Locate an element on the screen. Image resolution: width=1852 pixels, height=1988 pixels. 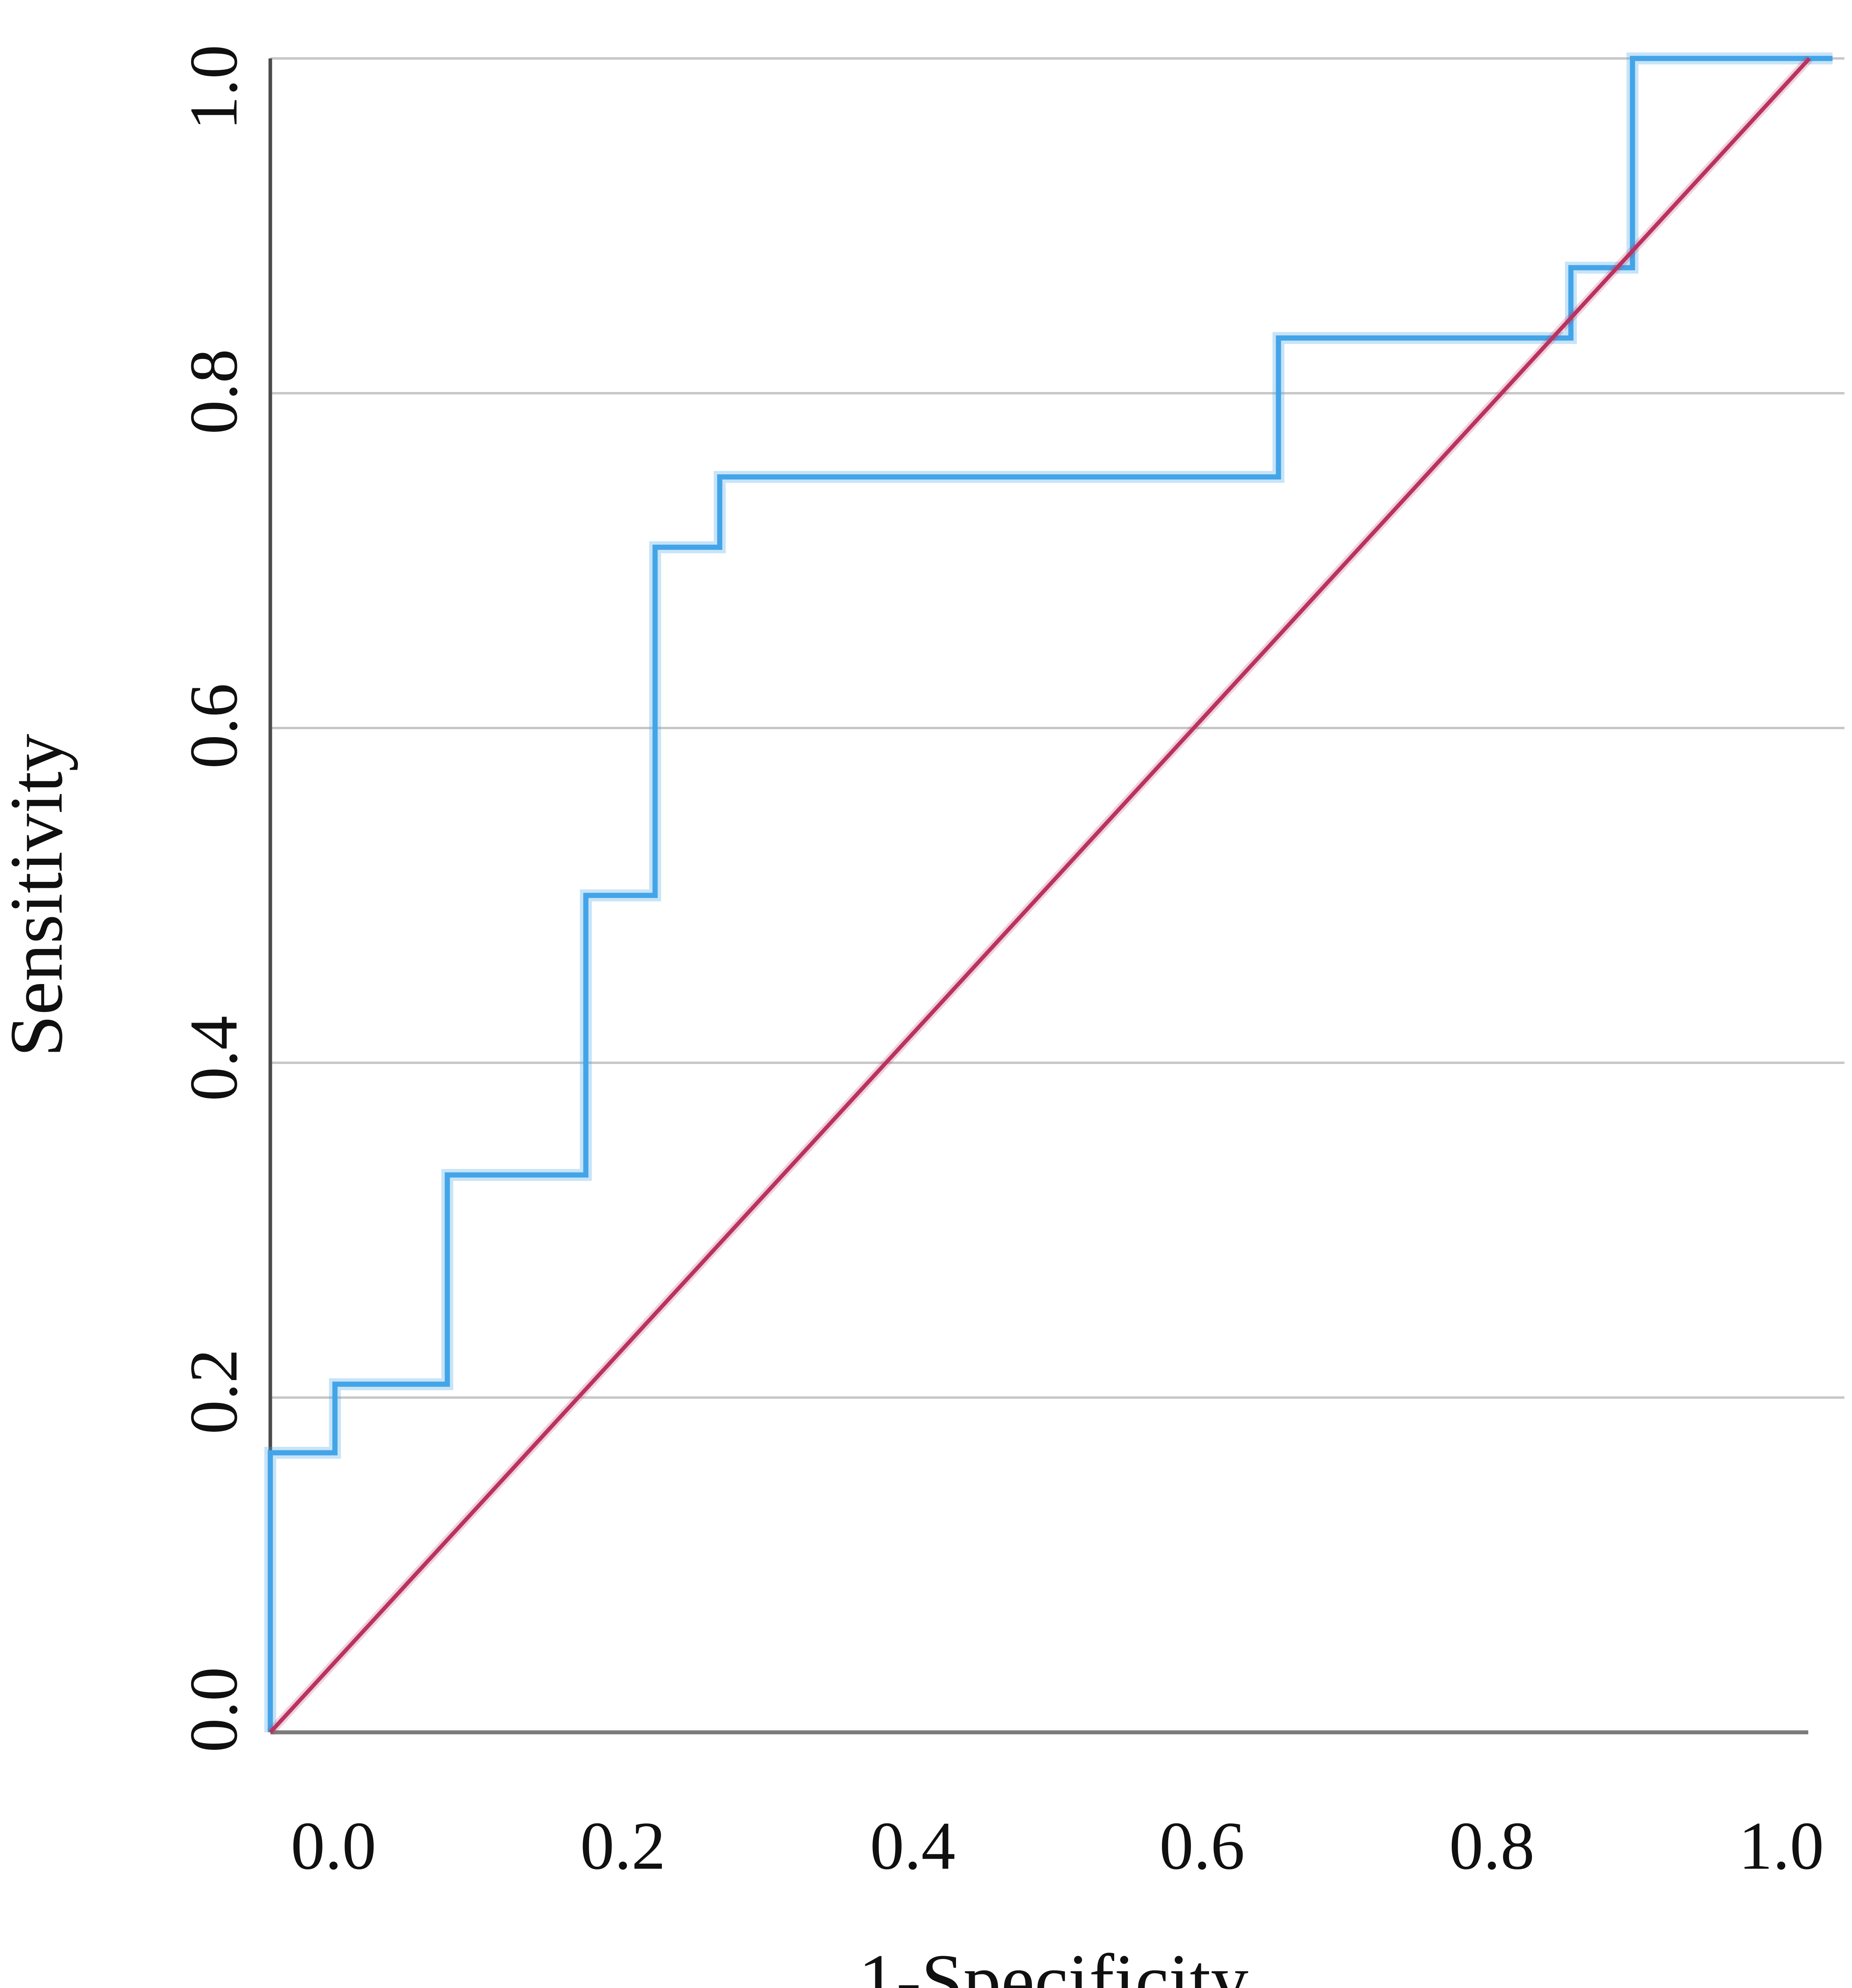
y-tick-label-0.8: 0.8 is located at coordinates (214, 392).